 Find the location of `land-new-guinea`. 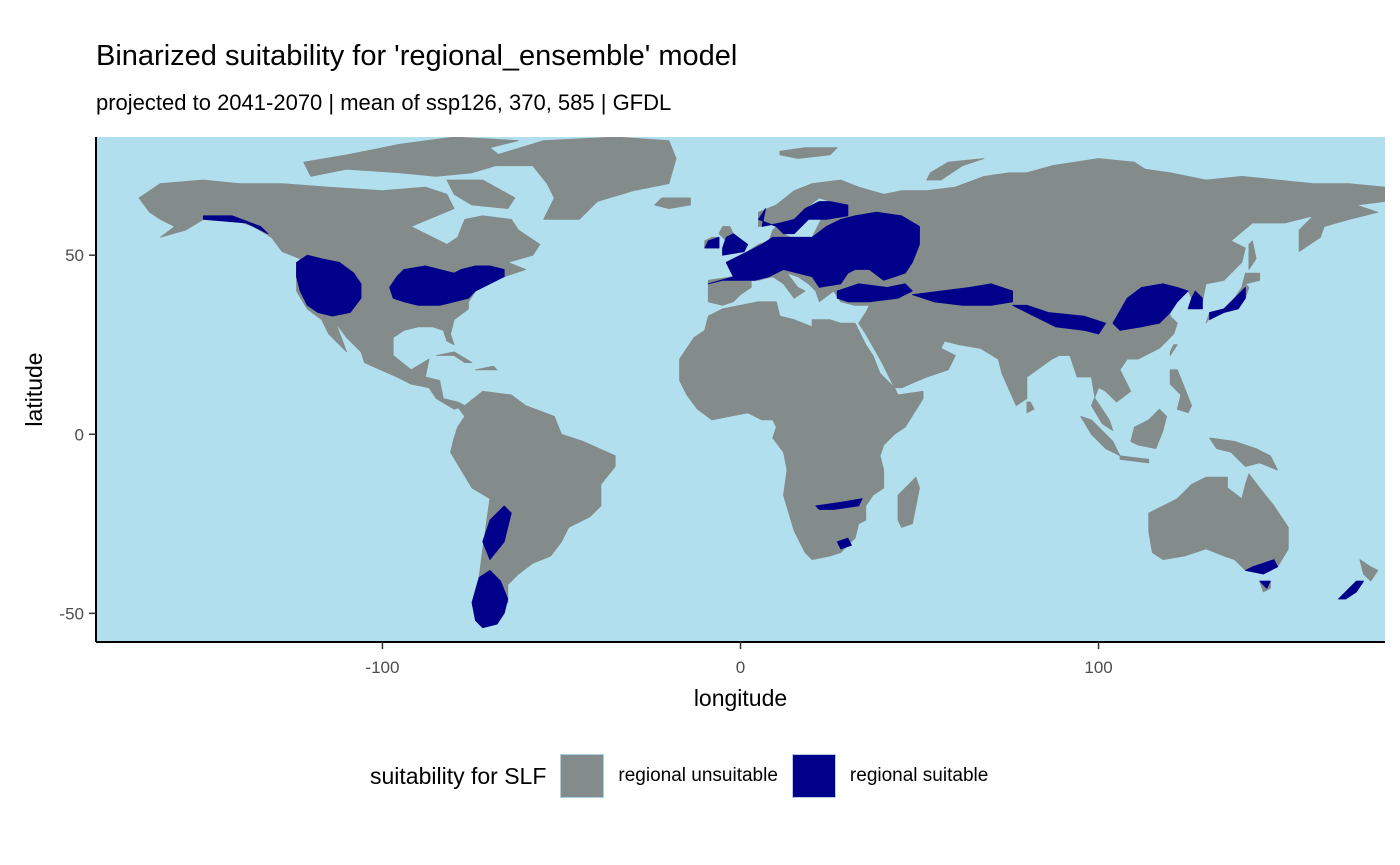

land-new-guinea is located at coordinates (1243, 454).